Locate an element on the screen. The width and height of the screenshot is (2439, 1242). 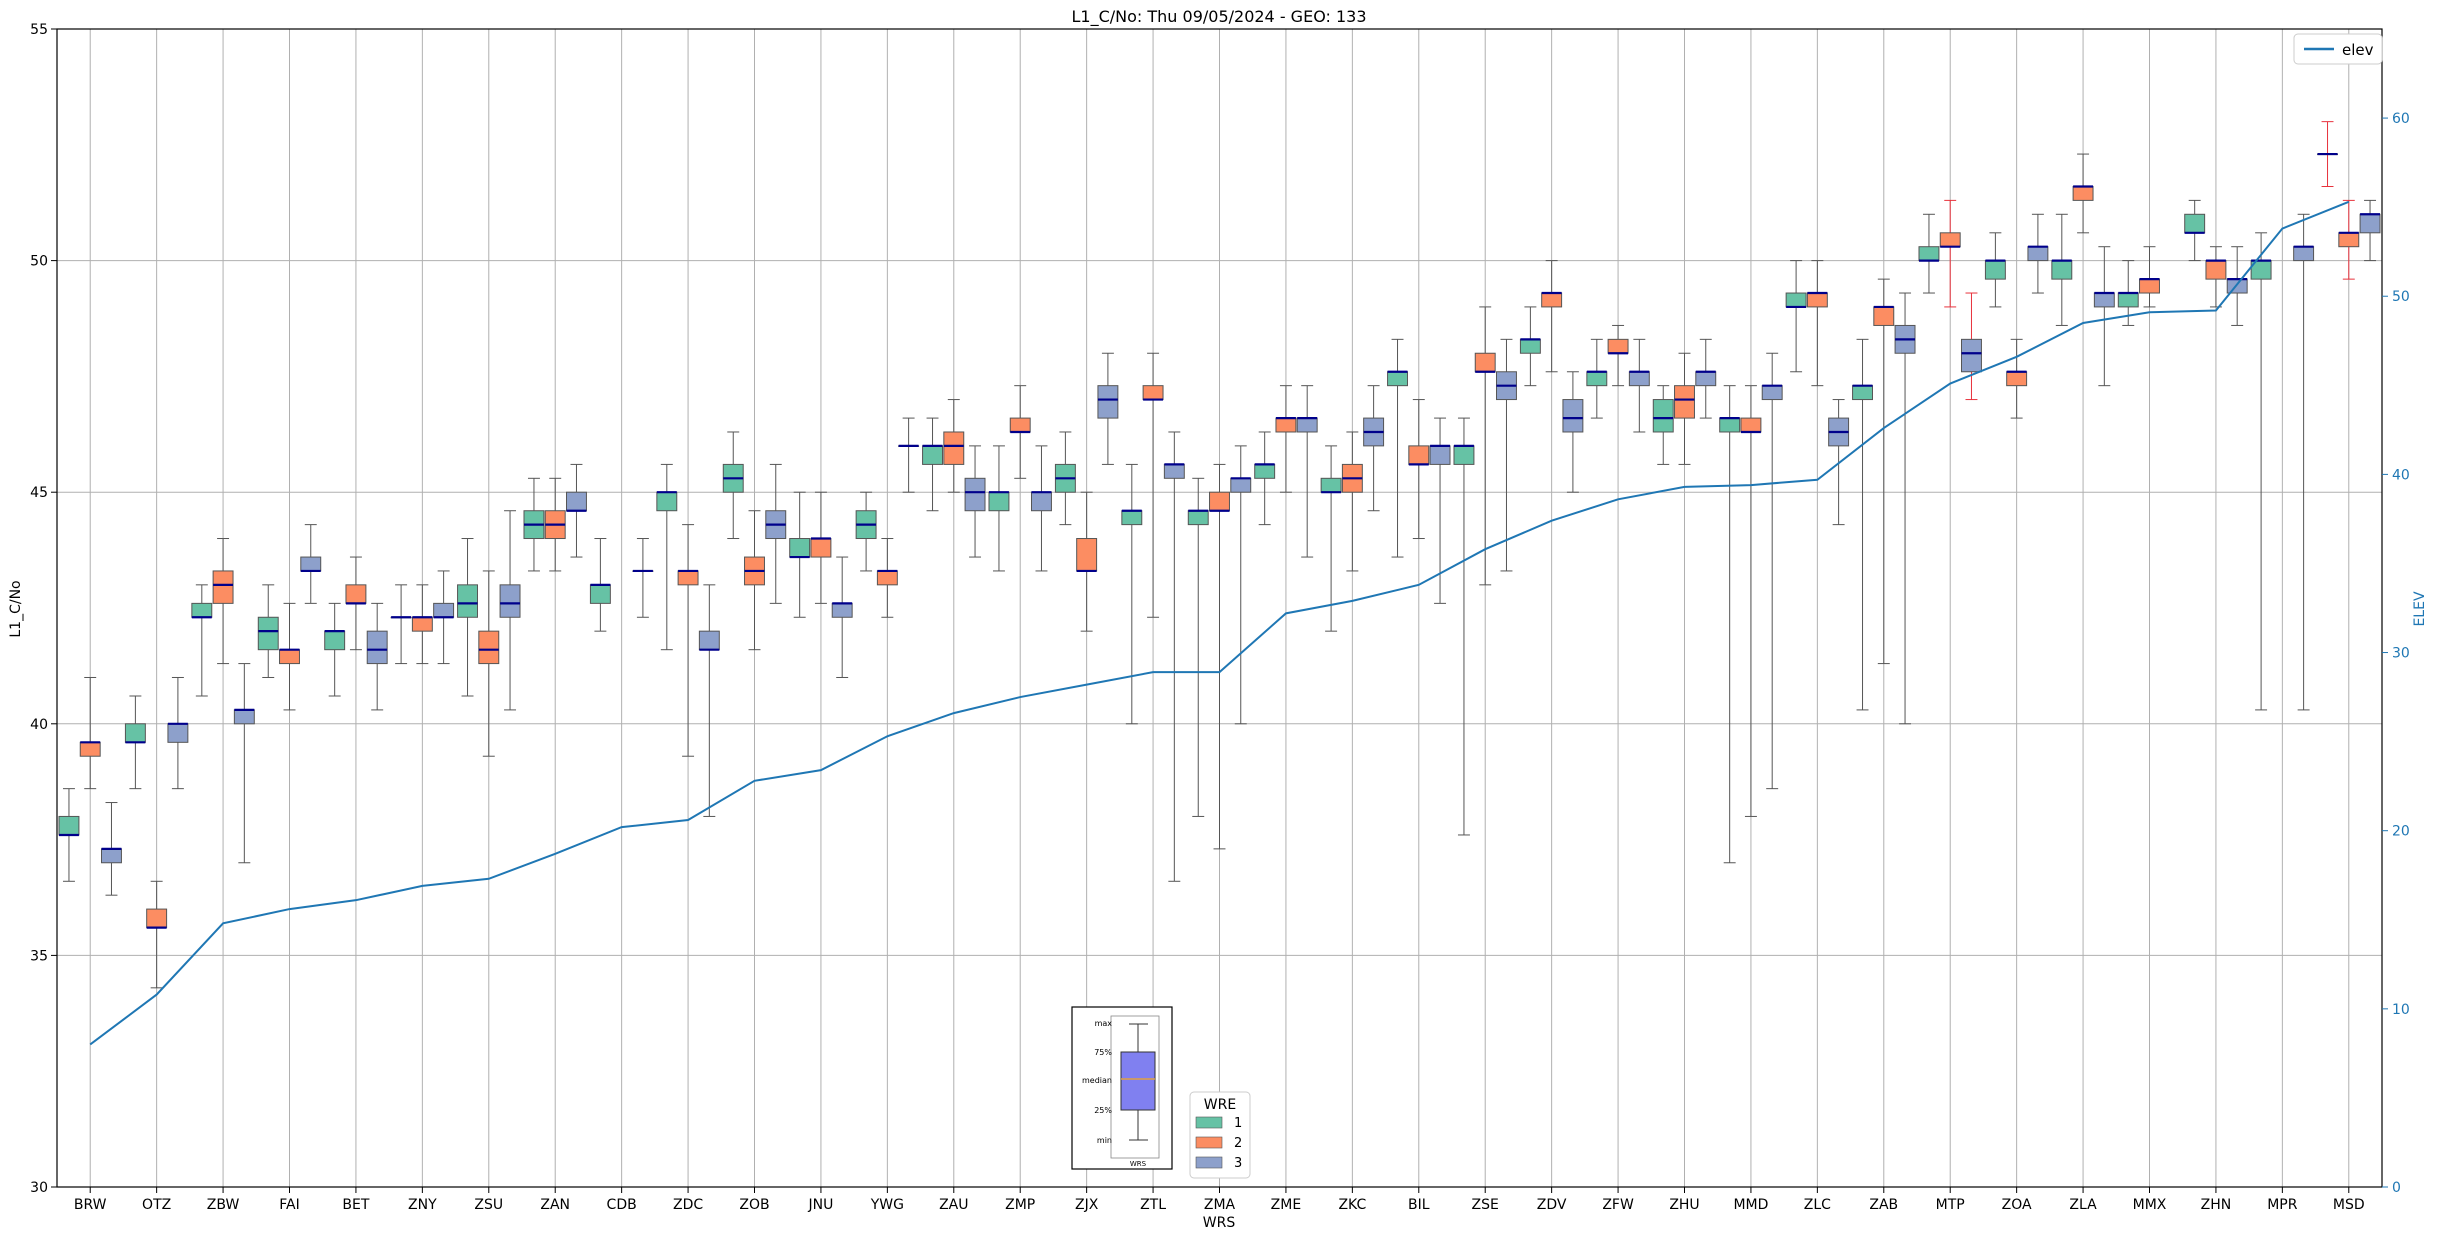
box-plot-wre-2-MSD is located at coordinates (2327, 154).